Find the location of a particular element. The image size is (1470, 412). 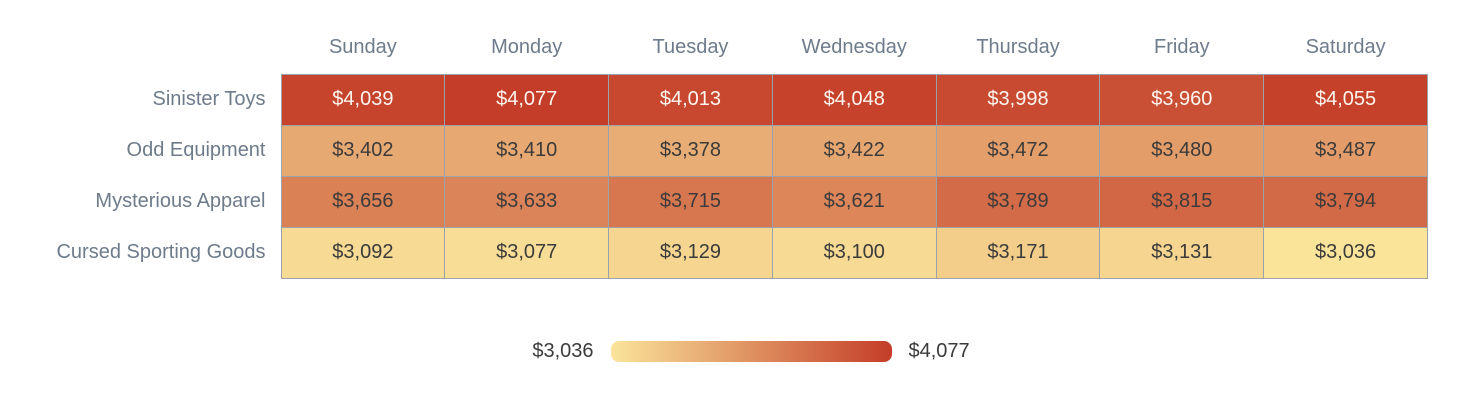

heatmap-cell: $3,815 is located at coordinates (1182, 201).